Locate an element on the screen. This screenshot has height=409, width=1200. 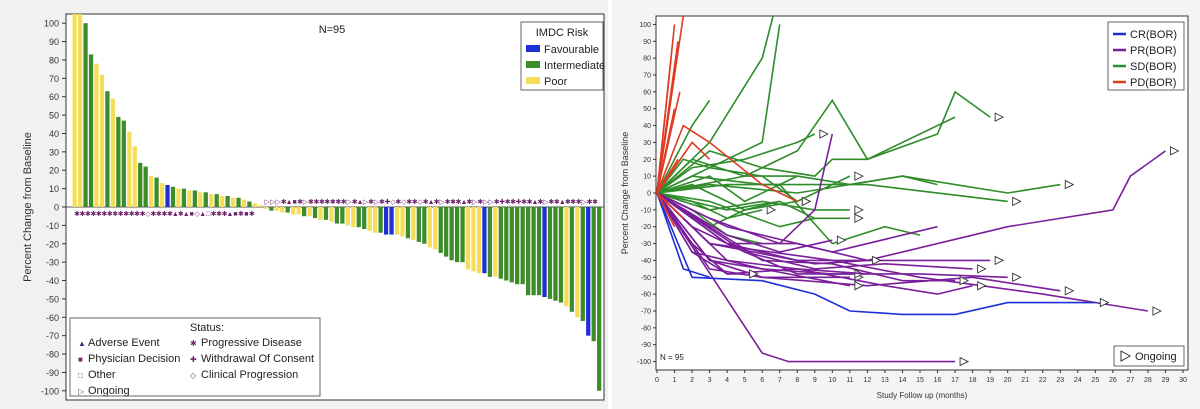
x-tick-label: 27 is located at coordinates (1131, 380).